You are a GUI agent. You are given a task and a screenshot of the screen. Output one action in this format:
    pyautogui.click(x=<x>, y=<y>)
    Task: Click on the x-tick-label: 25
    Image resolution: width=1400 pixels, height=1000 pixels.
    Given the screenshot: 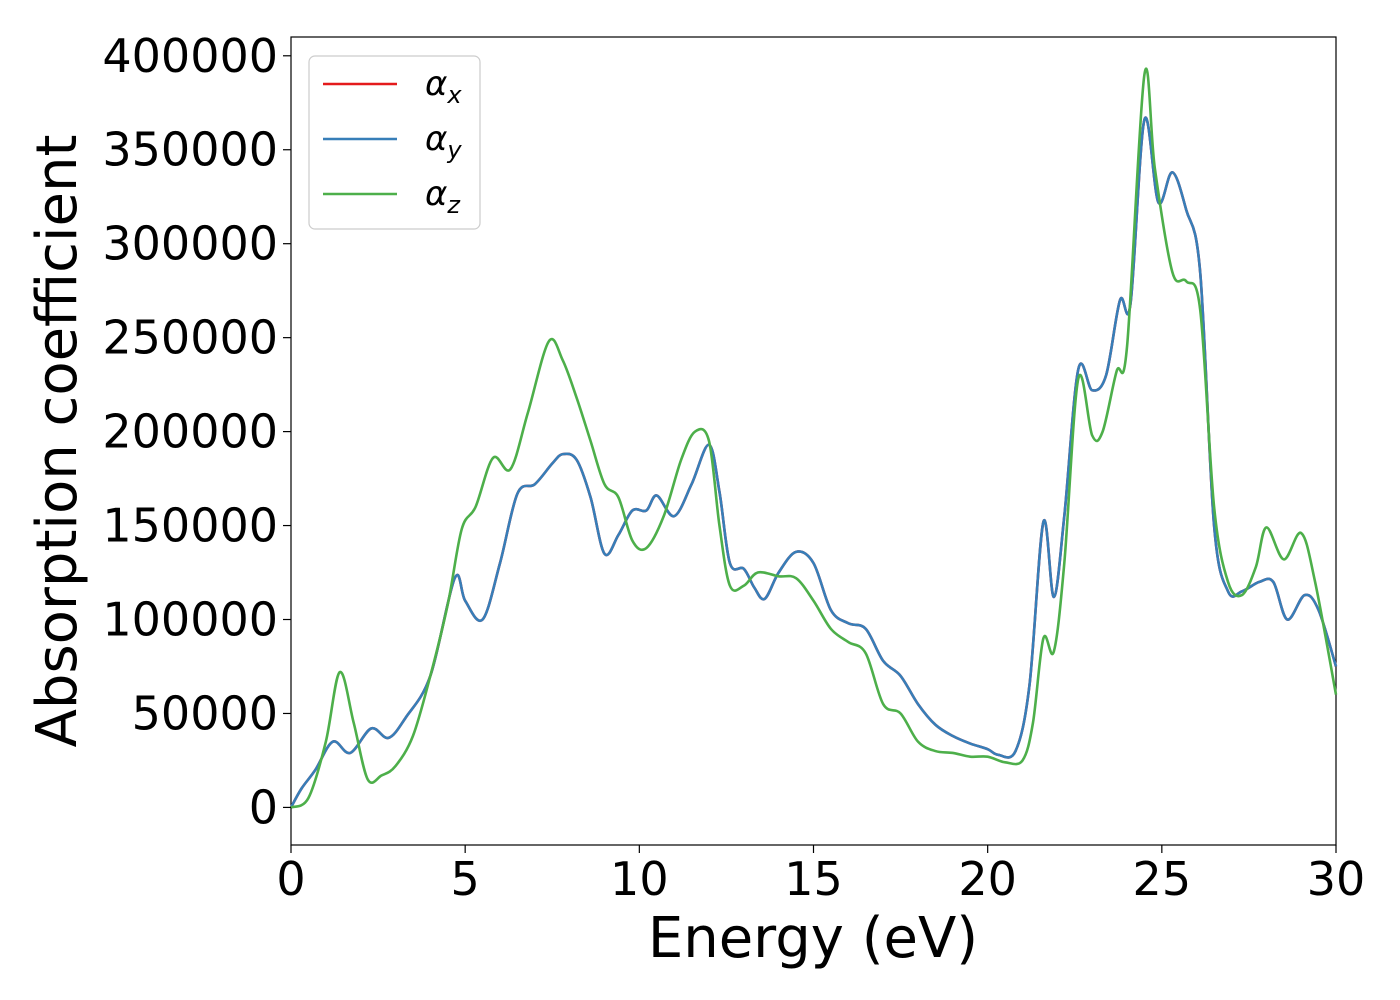 What is the action you would take?
    pyautogui.click(x=1162, y=879)
    